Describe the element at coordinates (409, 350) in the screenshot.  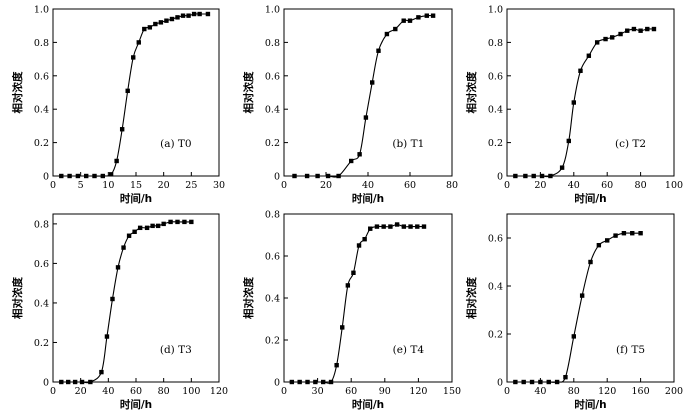
I see `panel-annotation: (e) T4` at that location.